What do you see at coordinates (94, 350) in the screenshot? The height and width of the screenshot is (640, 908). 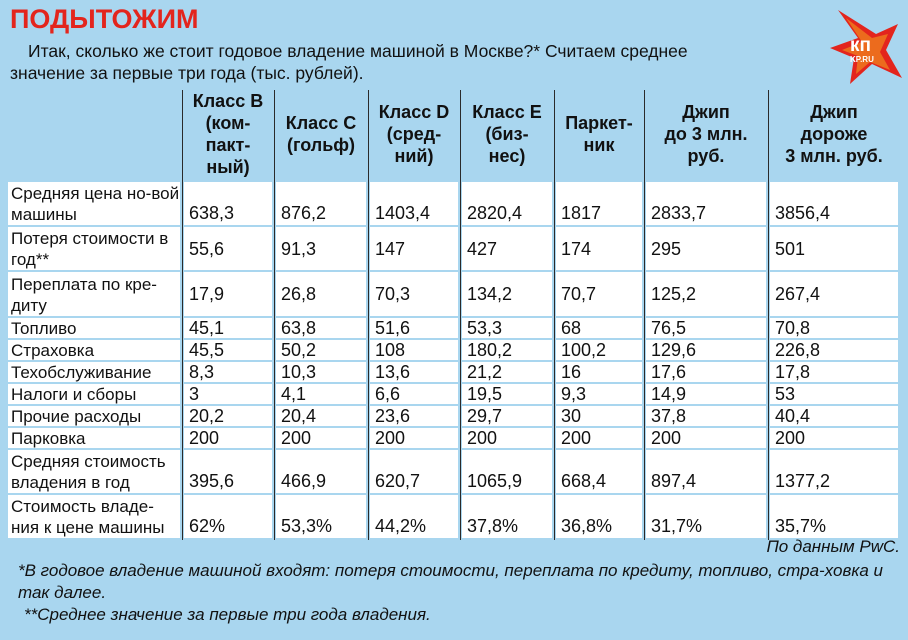 I see `row-label: Страховка` at bounding box center [94, 350].